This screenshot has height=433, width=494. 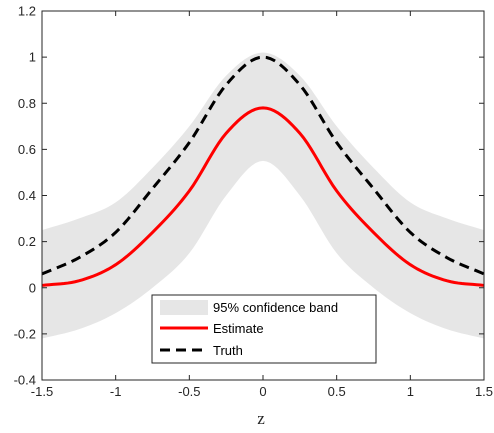 What do you see at coordinates (262, 391) in the screenshot?
I see `x-tick-label: 0` at bounding box center [262, 391].